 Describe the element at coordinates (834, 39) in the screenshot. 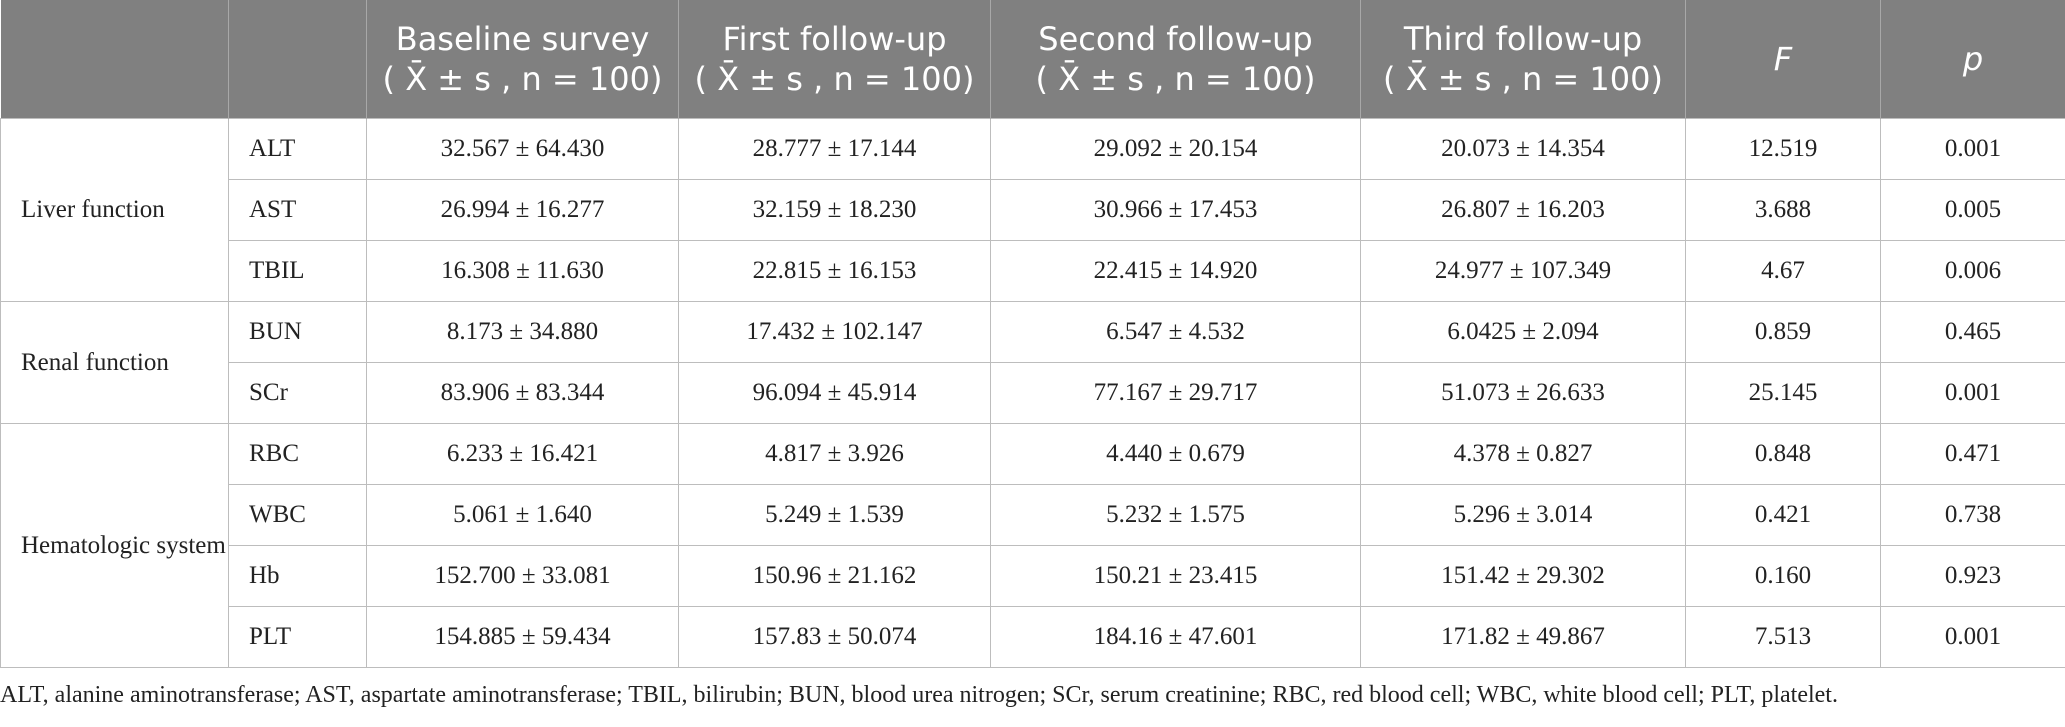

I see `header-title: First follow-up` at that location.